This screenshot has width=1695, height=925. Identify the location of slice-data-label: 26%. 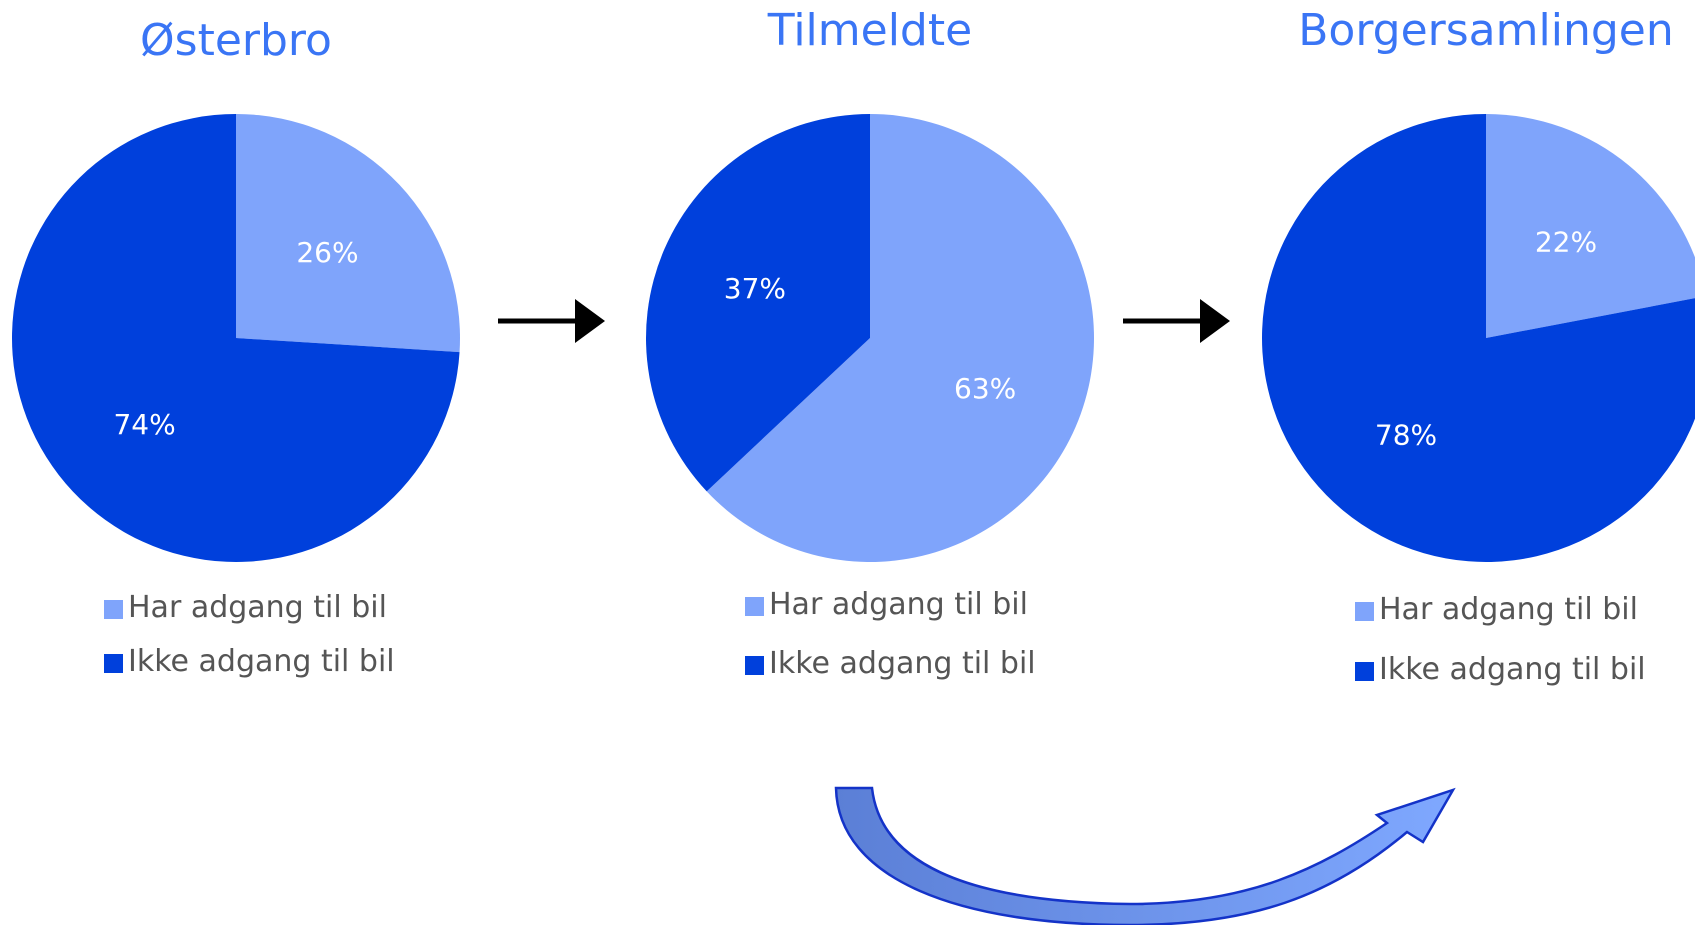
(327, 252).